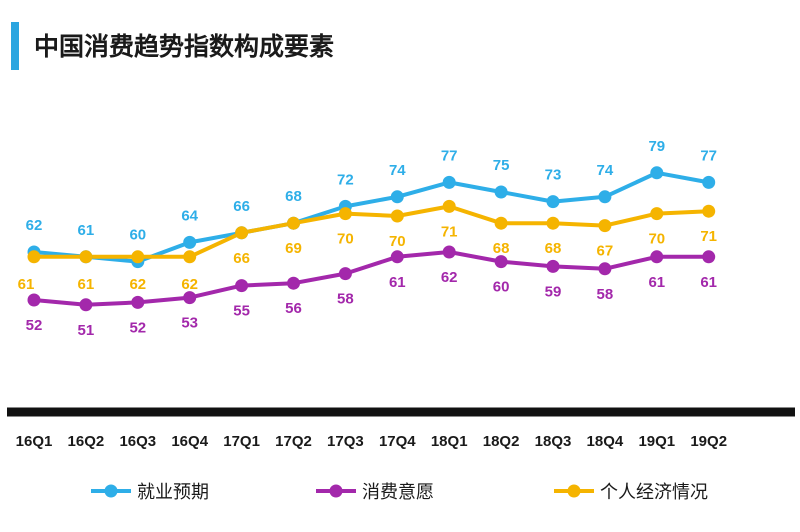 The height and width of the screenshot is (532, 800). What do you see at coordinates (293, 248) in the screenshot?
I see `data-label: 69` at bounding box center [293, 248].